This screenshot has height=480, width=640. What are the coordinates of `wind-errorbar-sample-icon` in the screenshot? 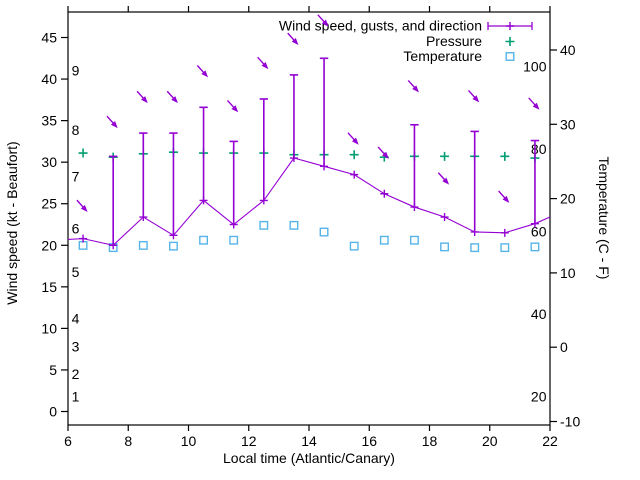 It's located at (510, 26).